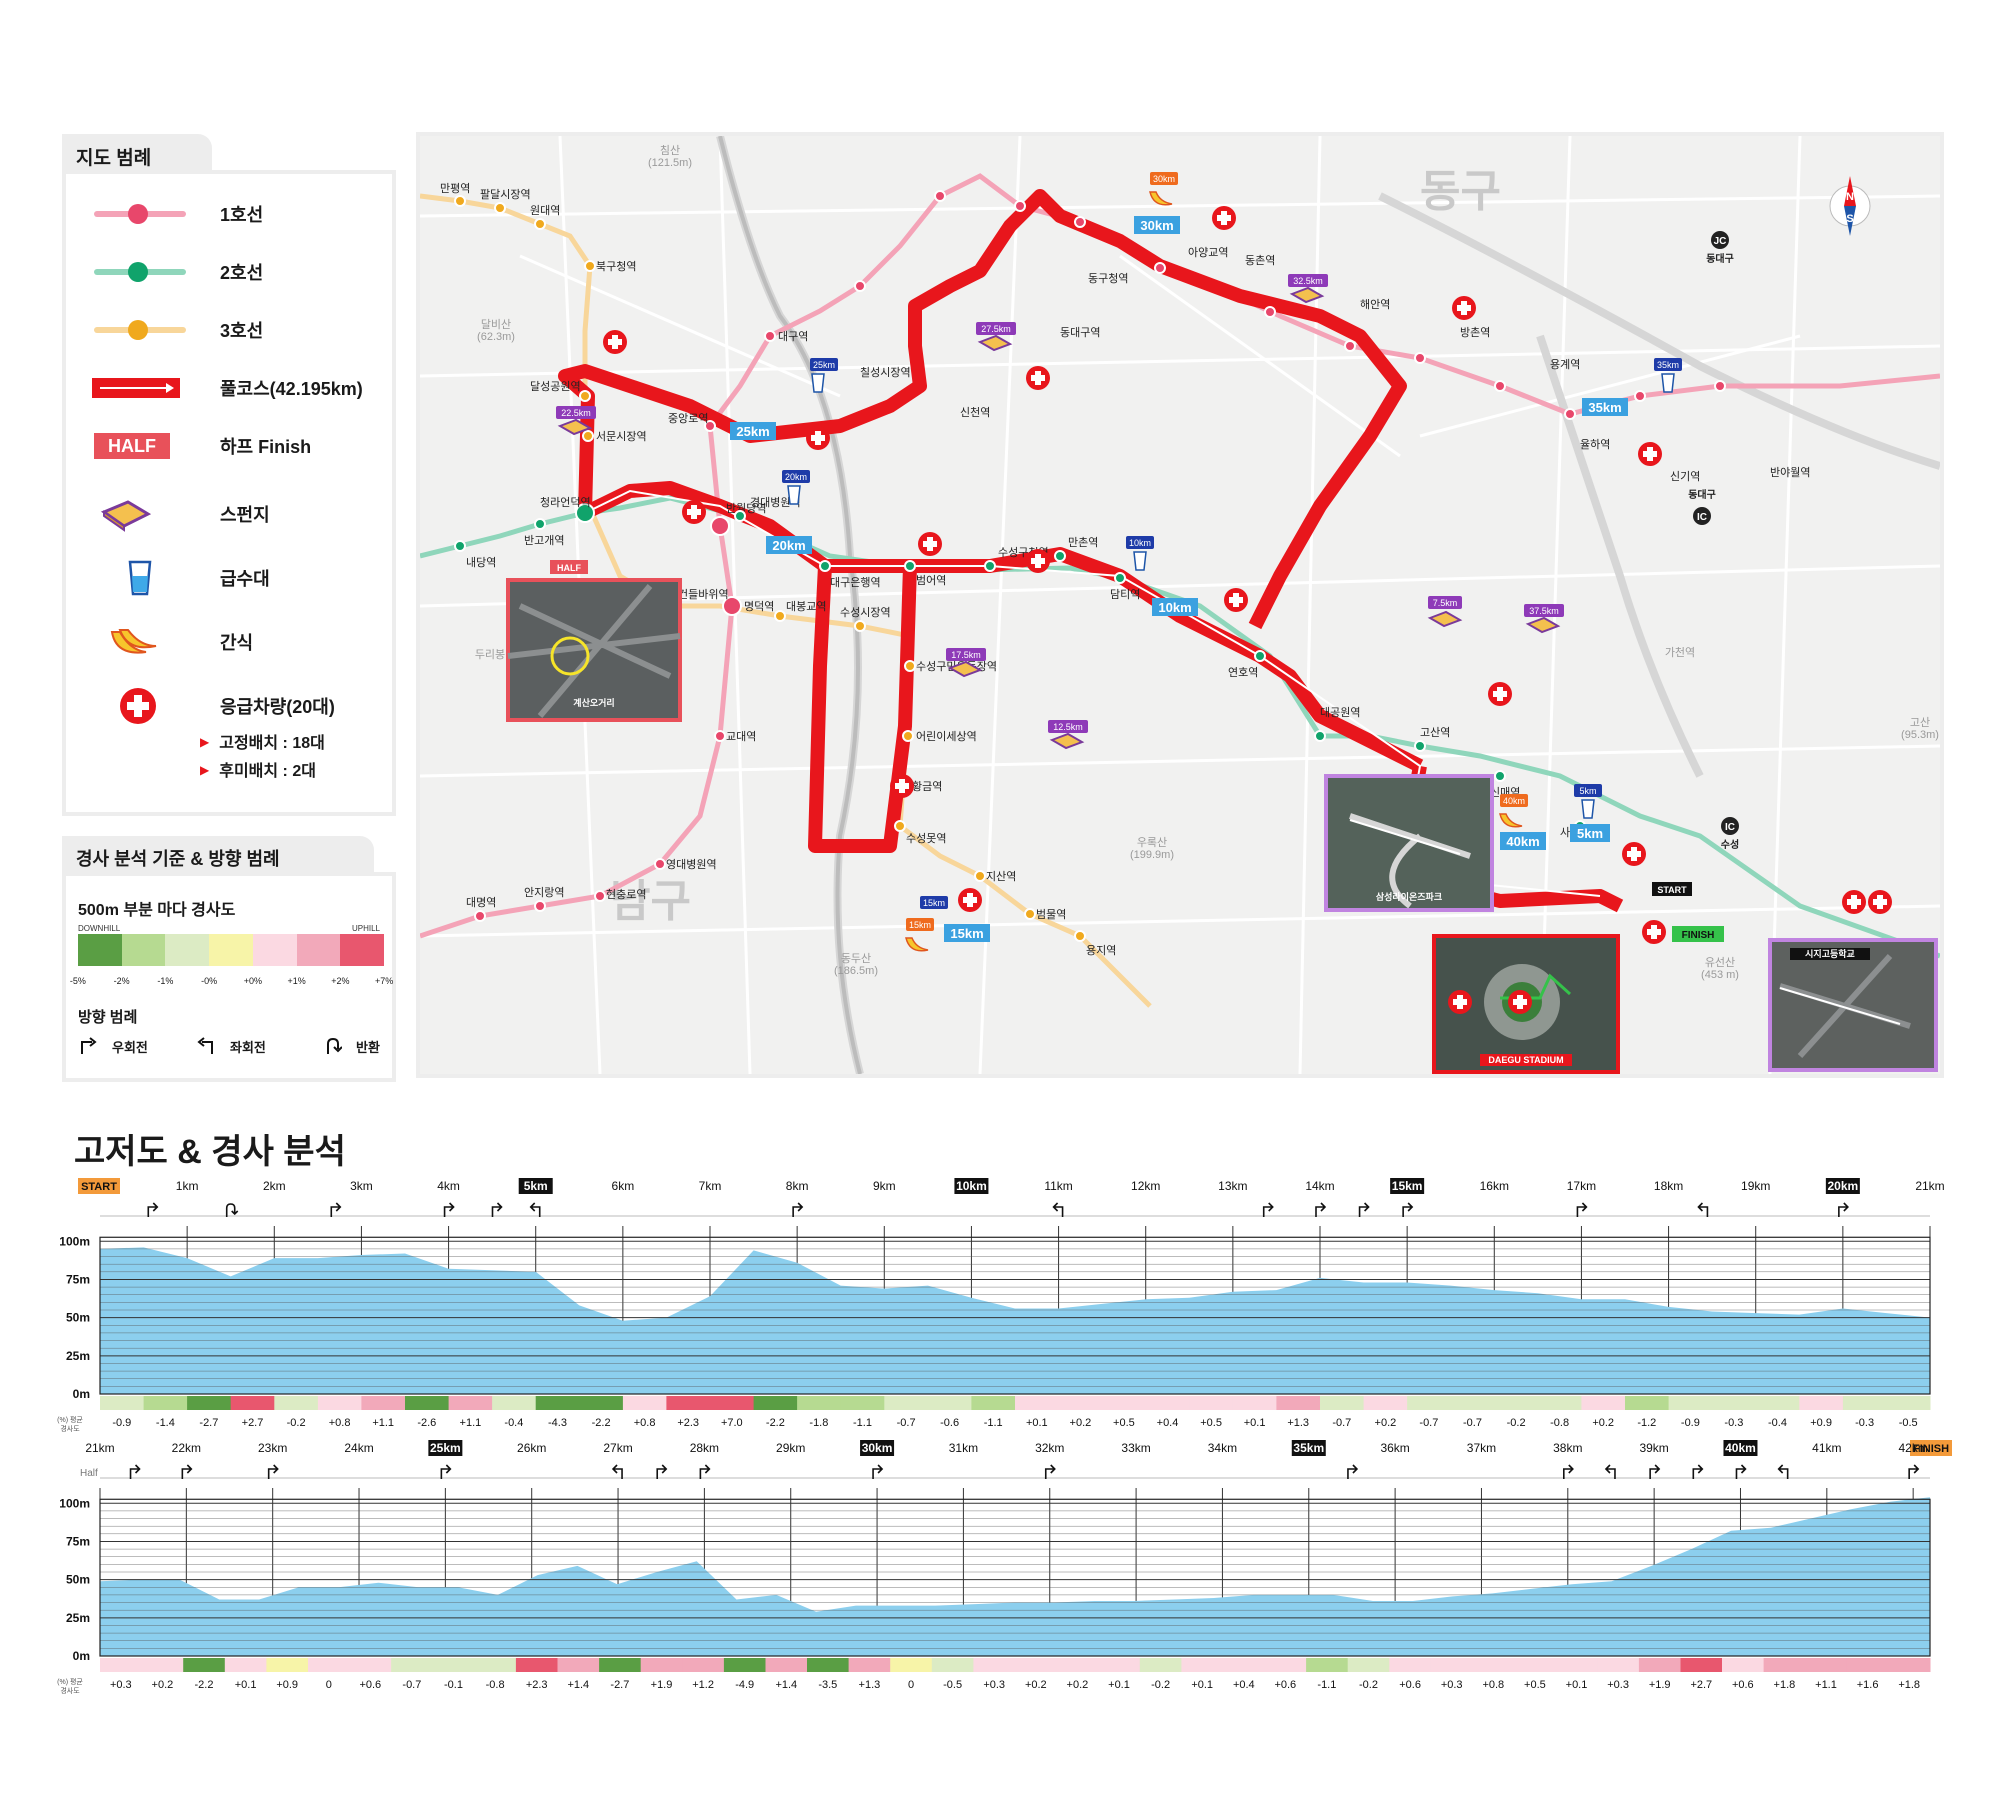 This screenshot has width=2000, height=1802. I want to click on station-label: 동촌역, so click(1260, 260).